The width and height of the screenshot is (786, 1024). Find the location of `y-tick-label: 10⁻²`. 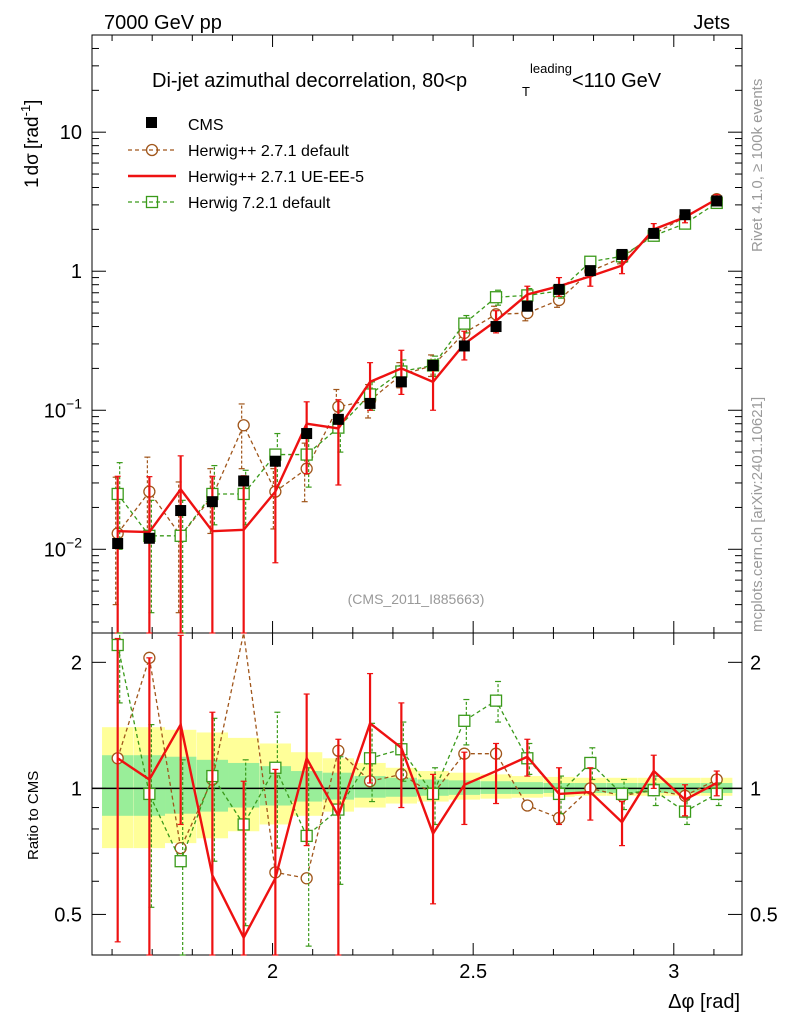

y-tick-label: 10⁻² is located at coordinates (63, 547).